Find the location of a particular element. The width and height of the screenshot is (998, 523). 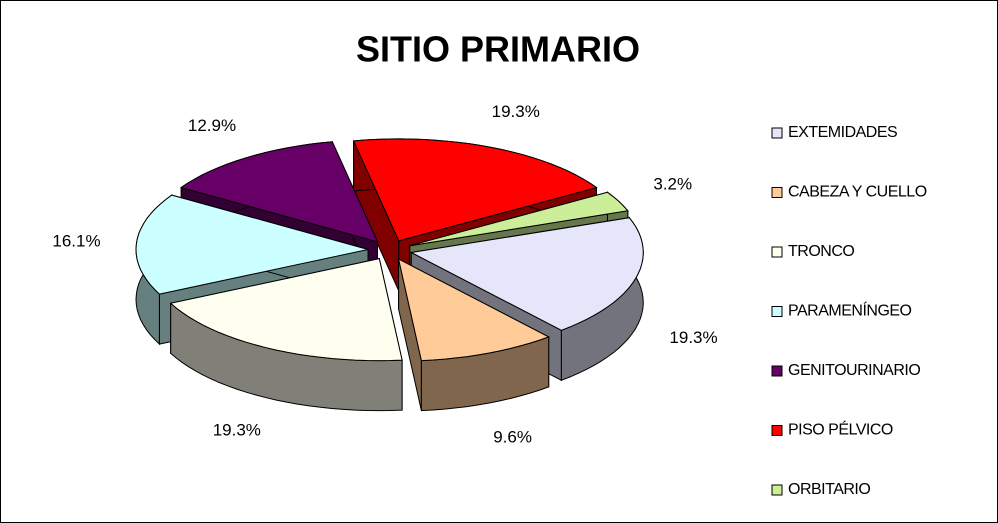

legend-label: PISO PÉLVICO is located at coordinates (840, 429).